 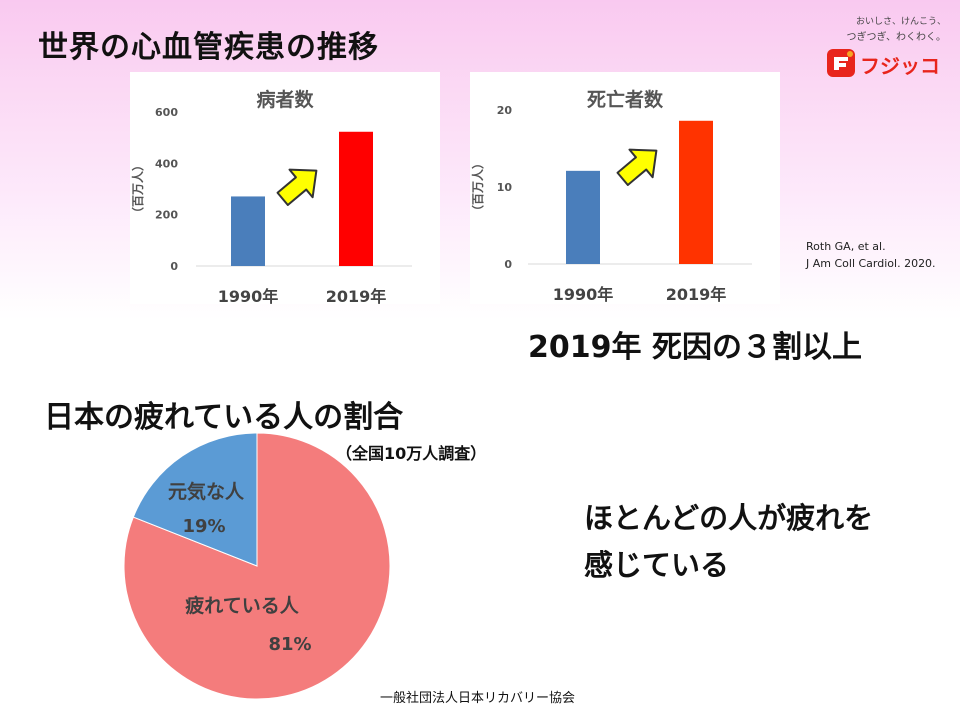 I want to click on fatigue-pie-chart: 疲れている人 81% 元気な人 19%, so click(x=257, y=566).